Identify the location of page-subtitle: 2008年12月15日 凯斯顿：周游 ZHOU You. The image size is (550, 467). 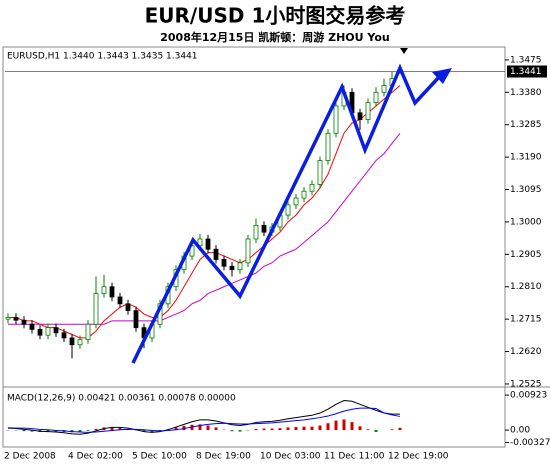
(275, 37).